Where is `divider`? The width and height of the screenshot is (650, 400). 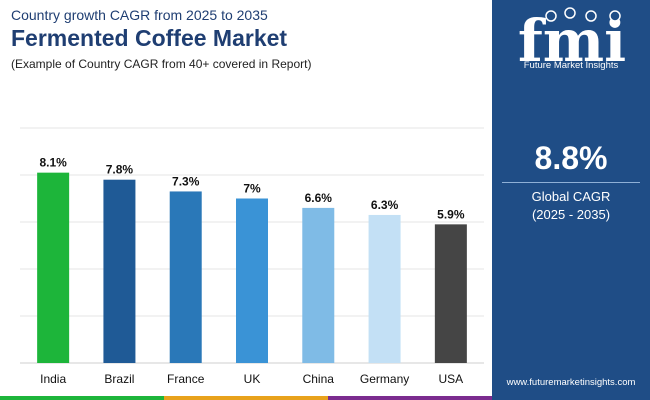 divider is located at coordinates (571, 182).